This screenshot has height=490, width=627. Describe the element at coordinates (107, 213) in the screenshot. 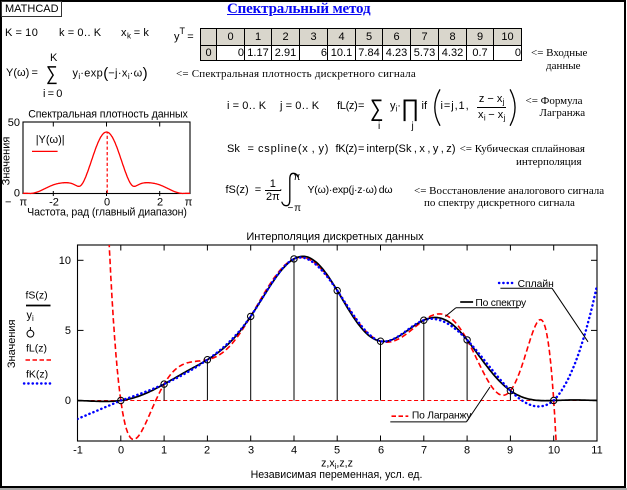

I see `svg-text:Частота, рад (главный диапазон: Частота, рад (главный диапазон)` at that location.